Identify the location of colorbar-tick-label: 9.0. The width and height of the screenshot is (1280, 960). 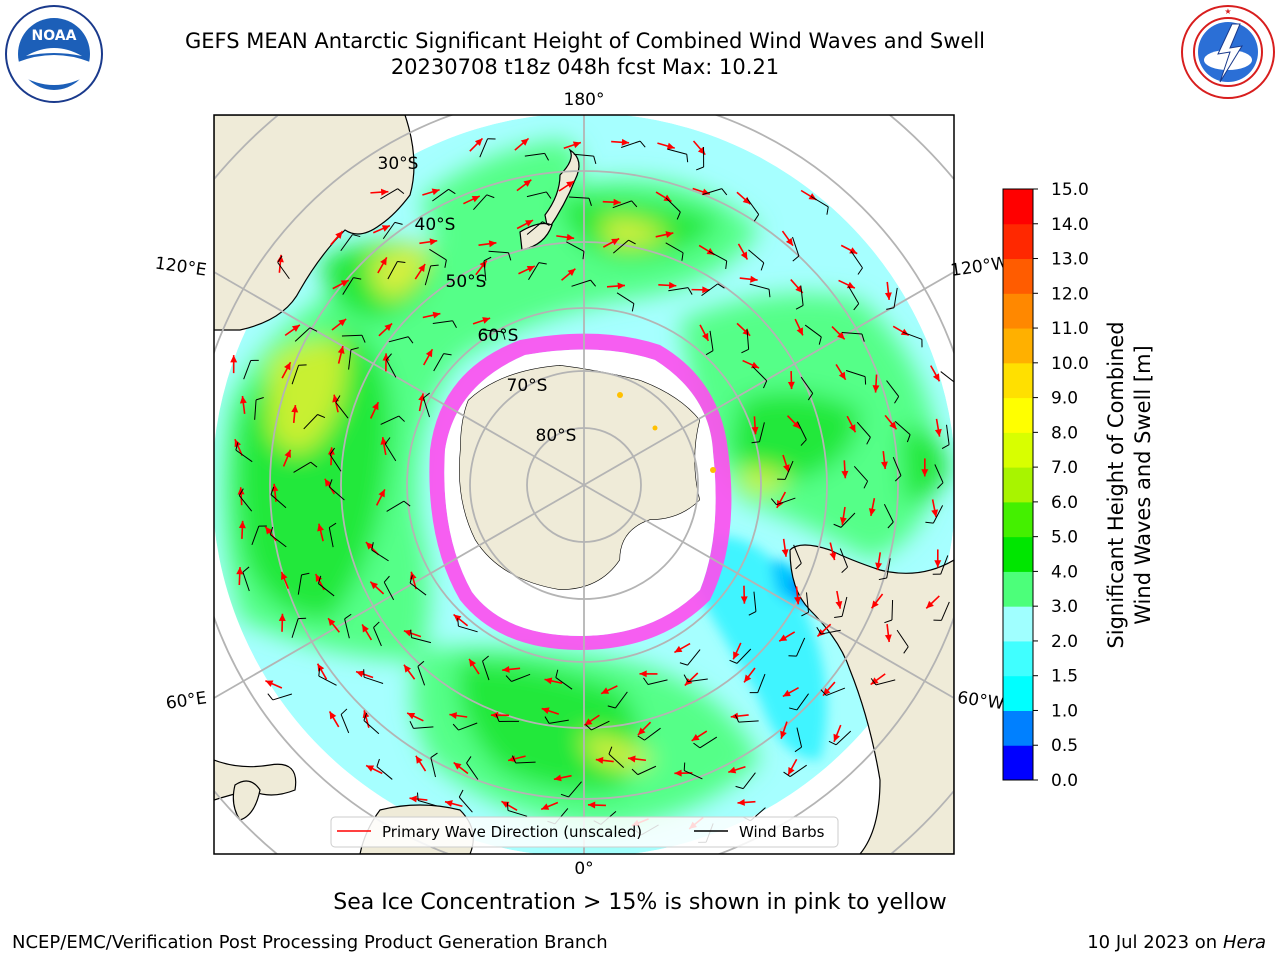
(1064, 399).